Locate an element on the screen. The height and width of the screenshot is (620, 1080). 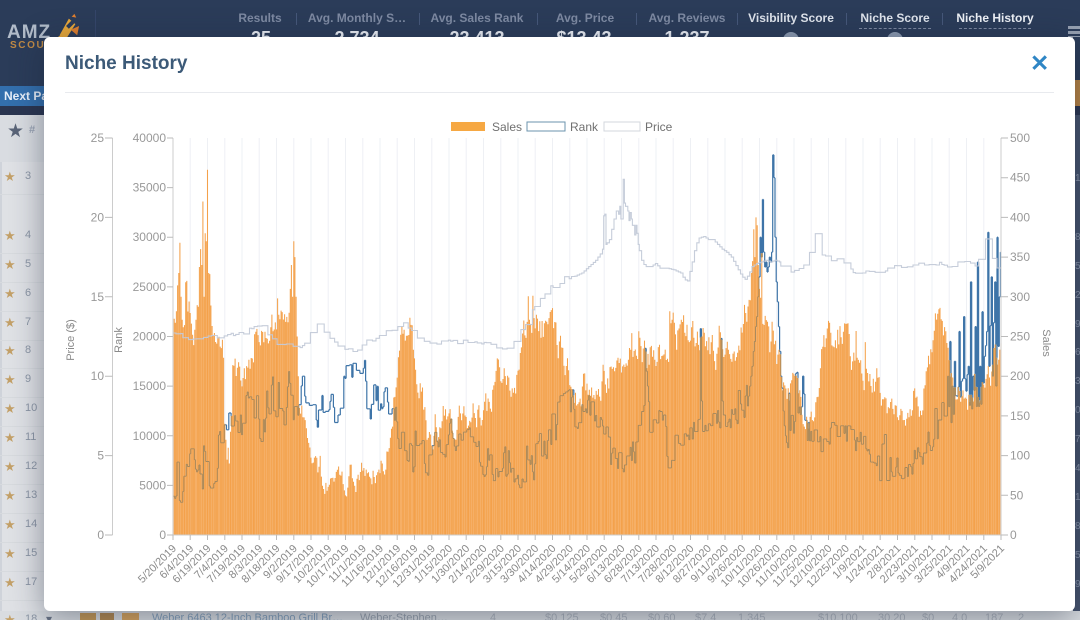
svg-text: 40000 is located at coordinates (150, 138).